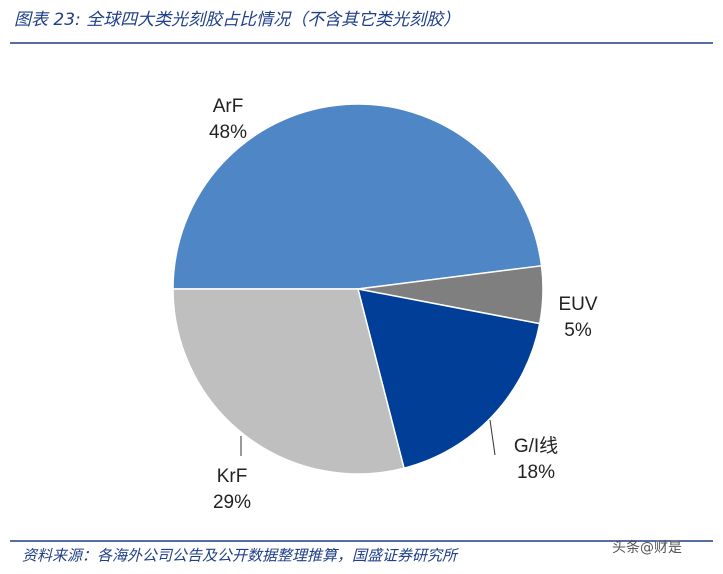  What do you see at coordinates (232, 476) in the screenshot?
I see `slice-label: KrF` at bounding box center [232, 476].